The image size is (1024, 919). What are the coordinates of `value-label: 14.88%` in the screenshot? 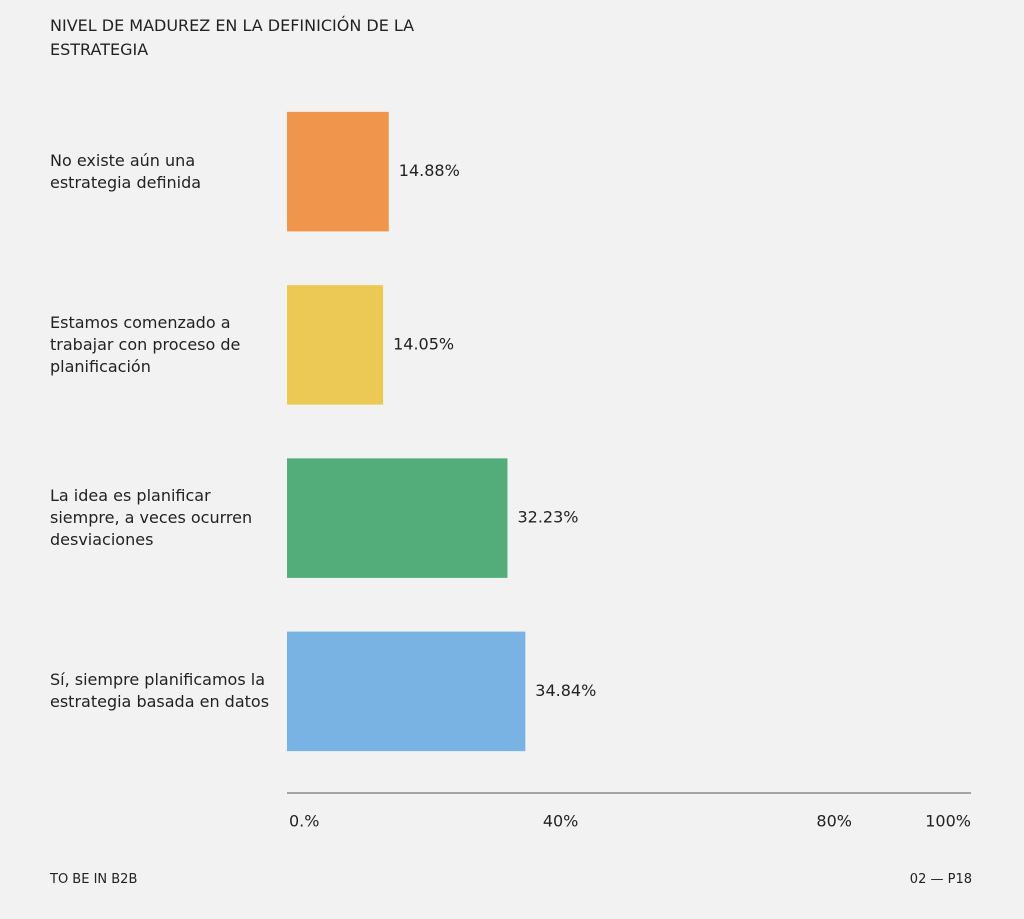 It's located at (429, 170).